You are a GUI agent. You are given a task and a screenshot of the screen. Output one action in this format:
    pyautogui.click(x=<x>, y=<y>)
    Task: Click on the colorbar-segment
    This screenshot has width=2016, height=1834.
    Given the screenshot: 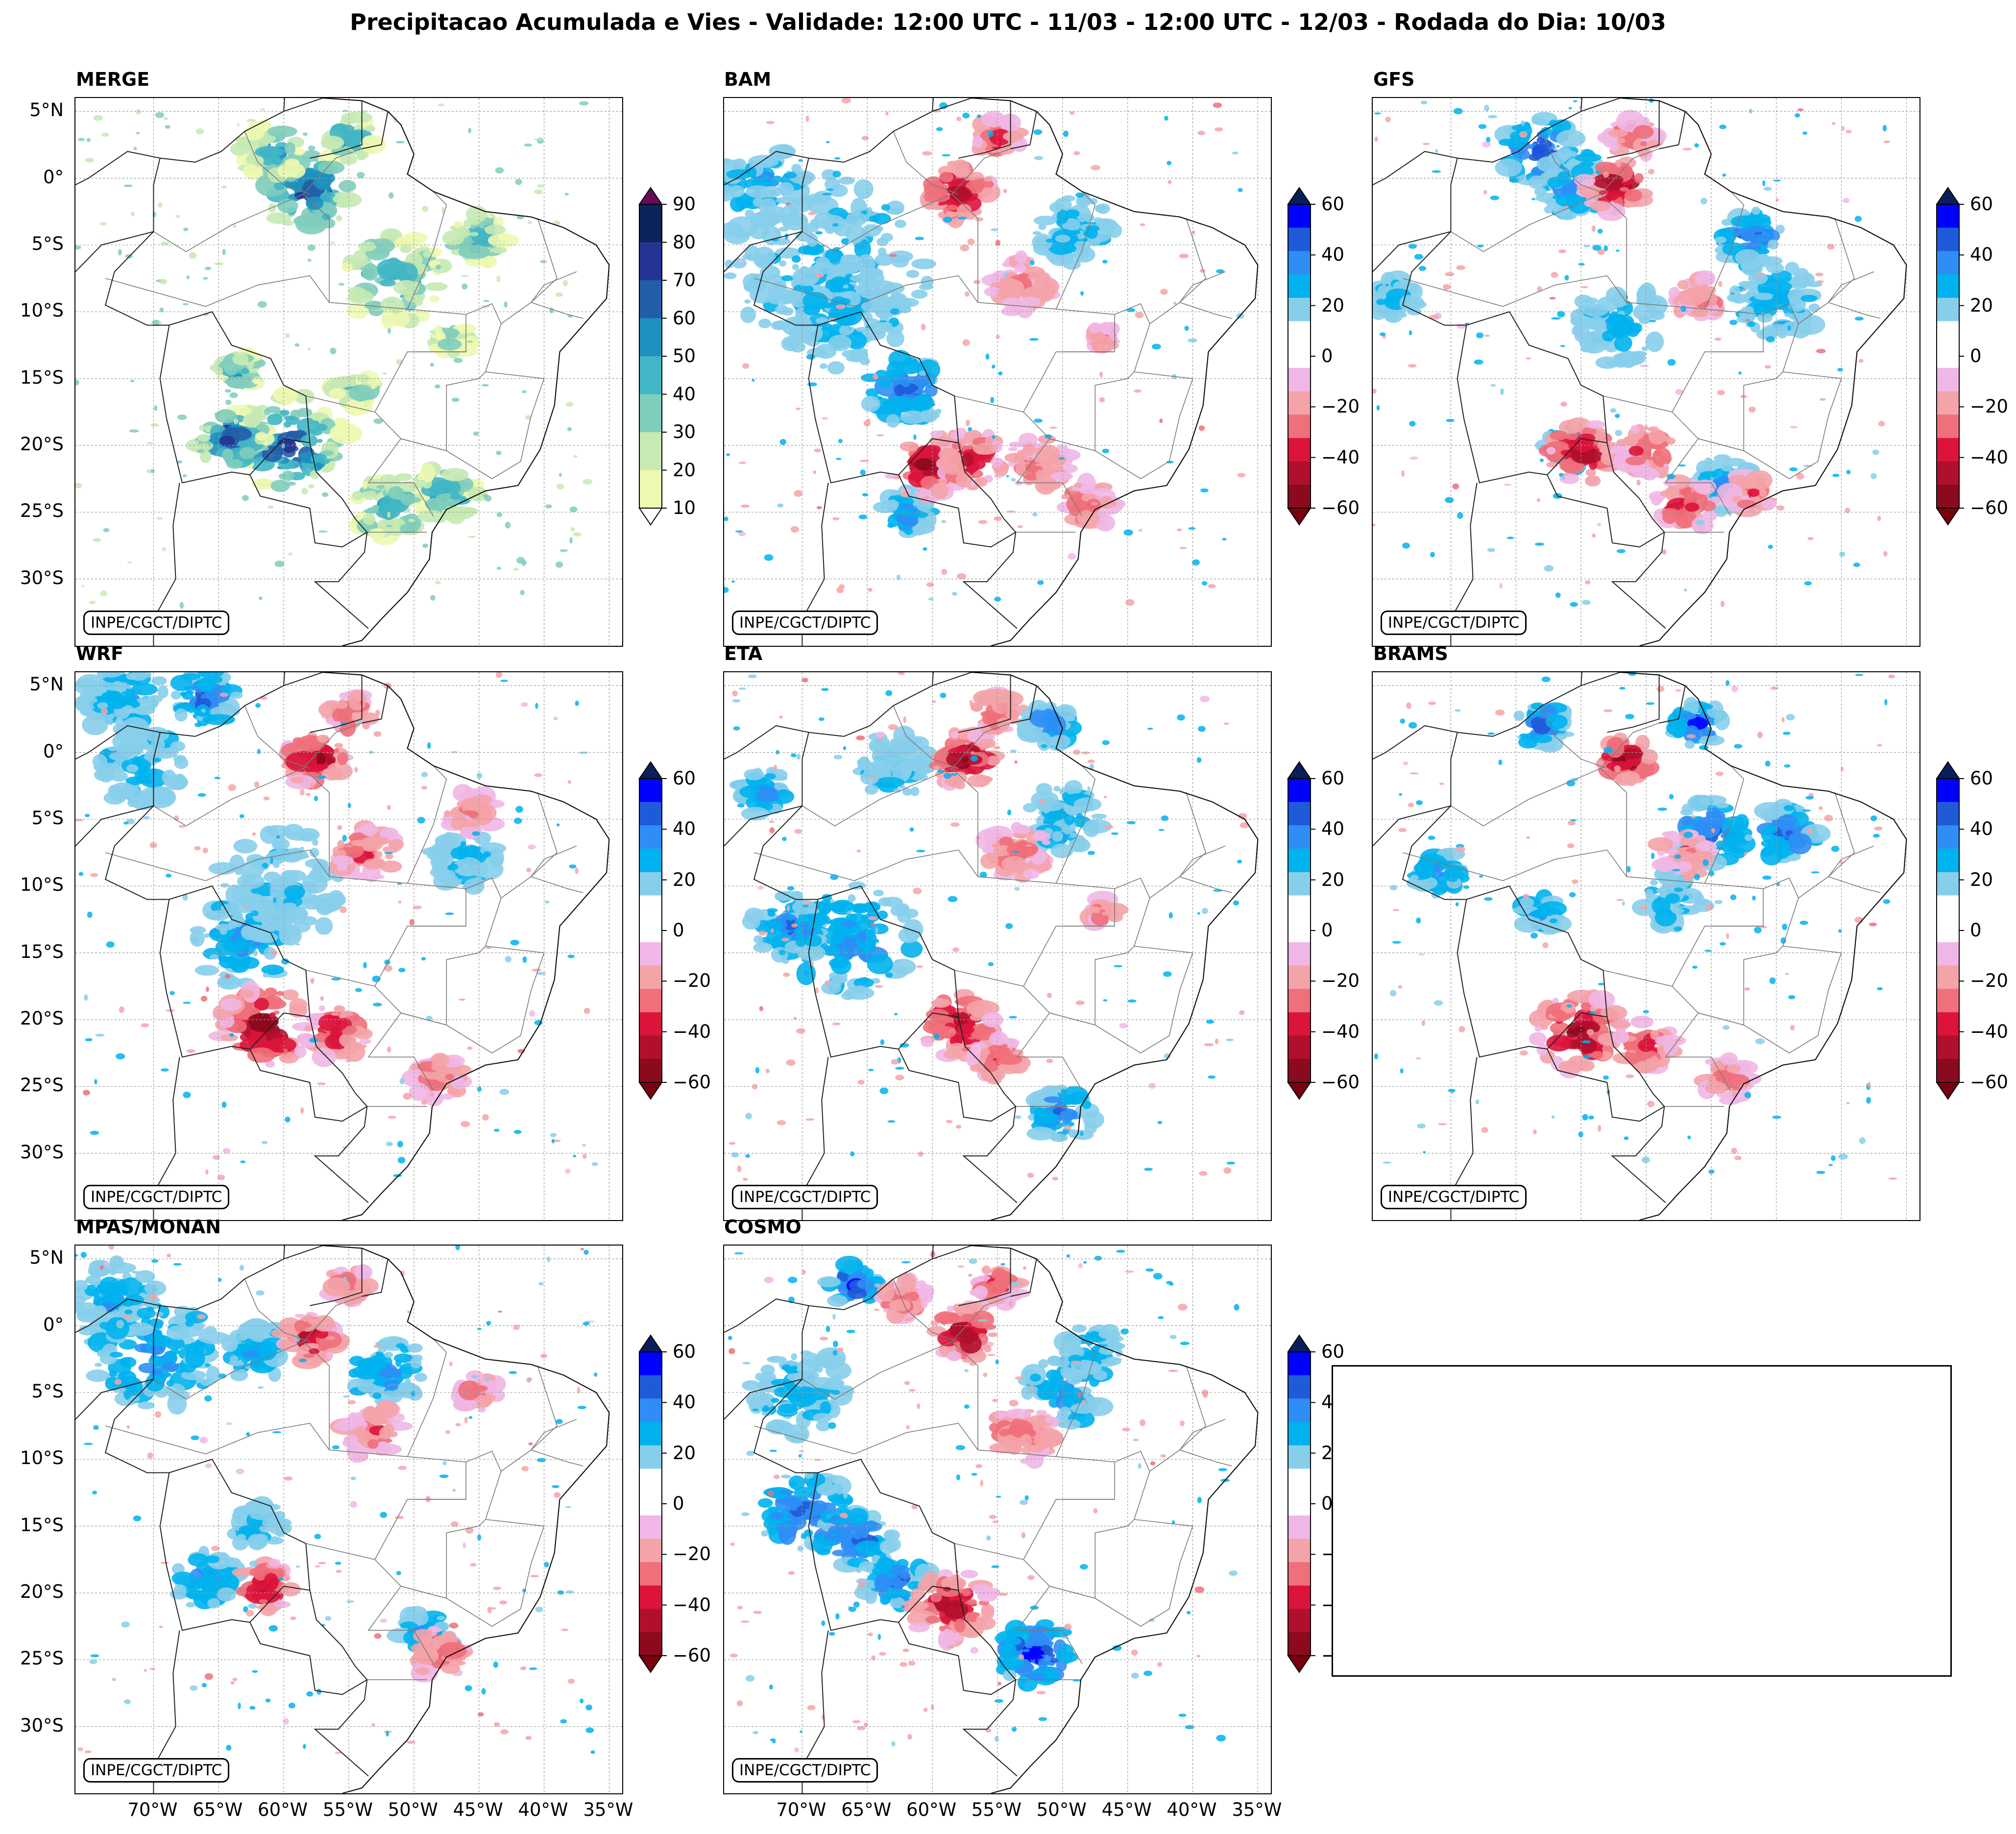 What is the action you would take?
    pyautogui.click(x=1299, y=356)
    